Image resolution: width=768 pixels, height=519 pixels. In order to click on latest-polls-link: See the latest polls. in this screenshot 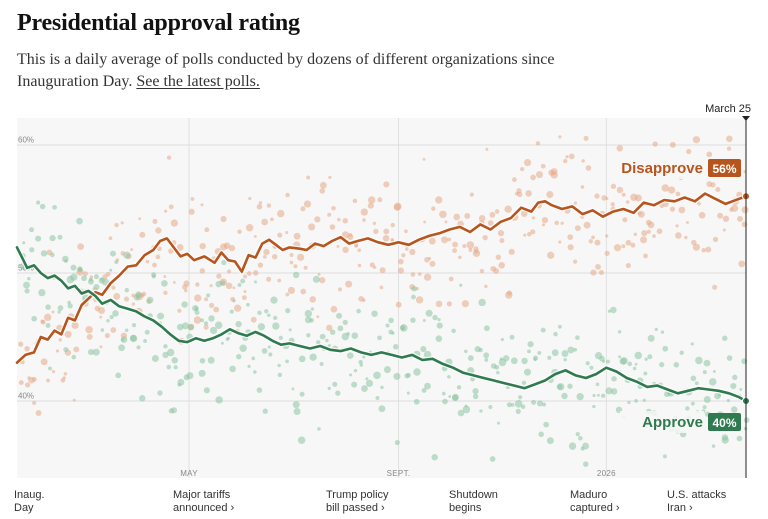, I will do `click(198, 81)`.